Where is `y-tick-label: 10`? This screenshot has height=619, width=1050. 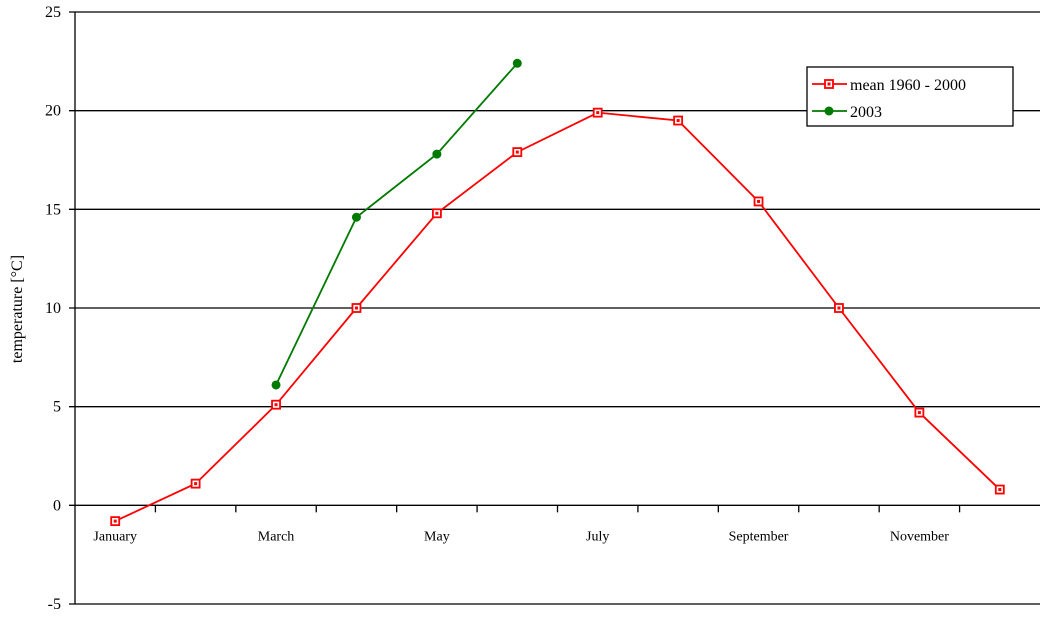
y-tick-label: 10 is located at coordinates (53, 308).